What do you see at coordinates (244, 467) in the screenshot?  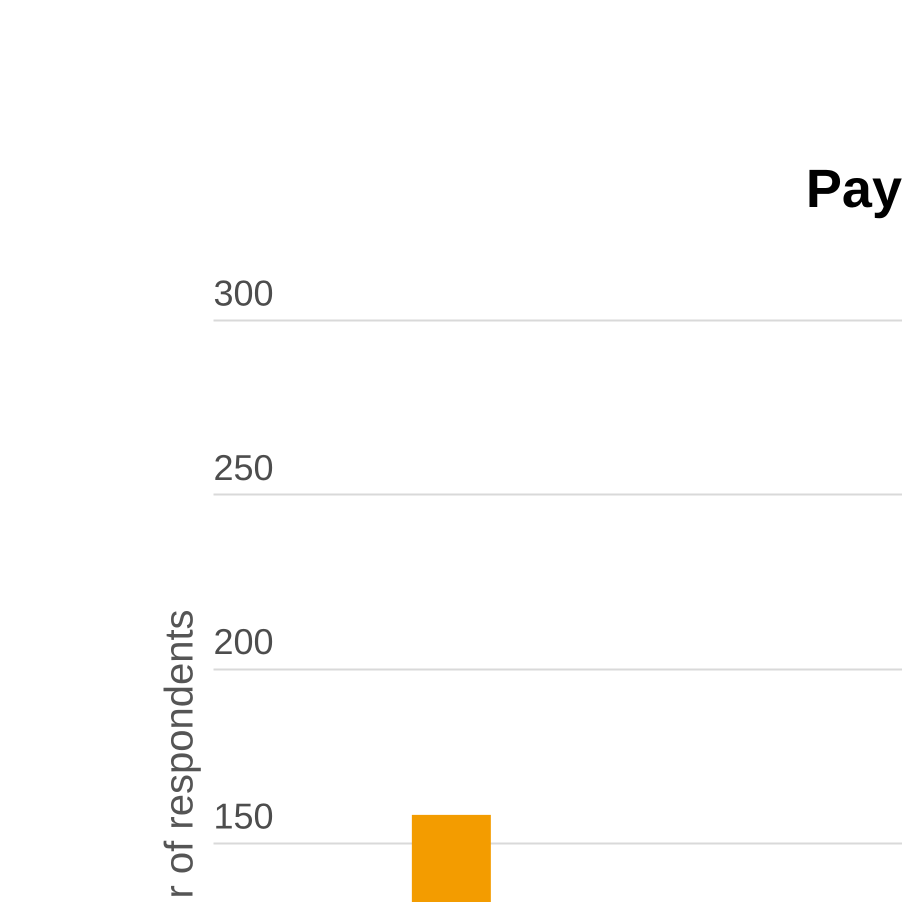 I see `y-tick-label: 250` at bounding box center [244, 467].